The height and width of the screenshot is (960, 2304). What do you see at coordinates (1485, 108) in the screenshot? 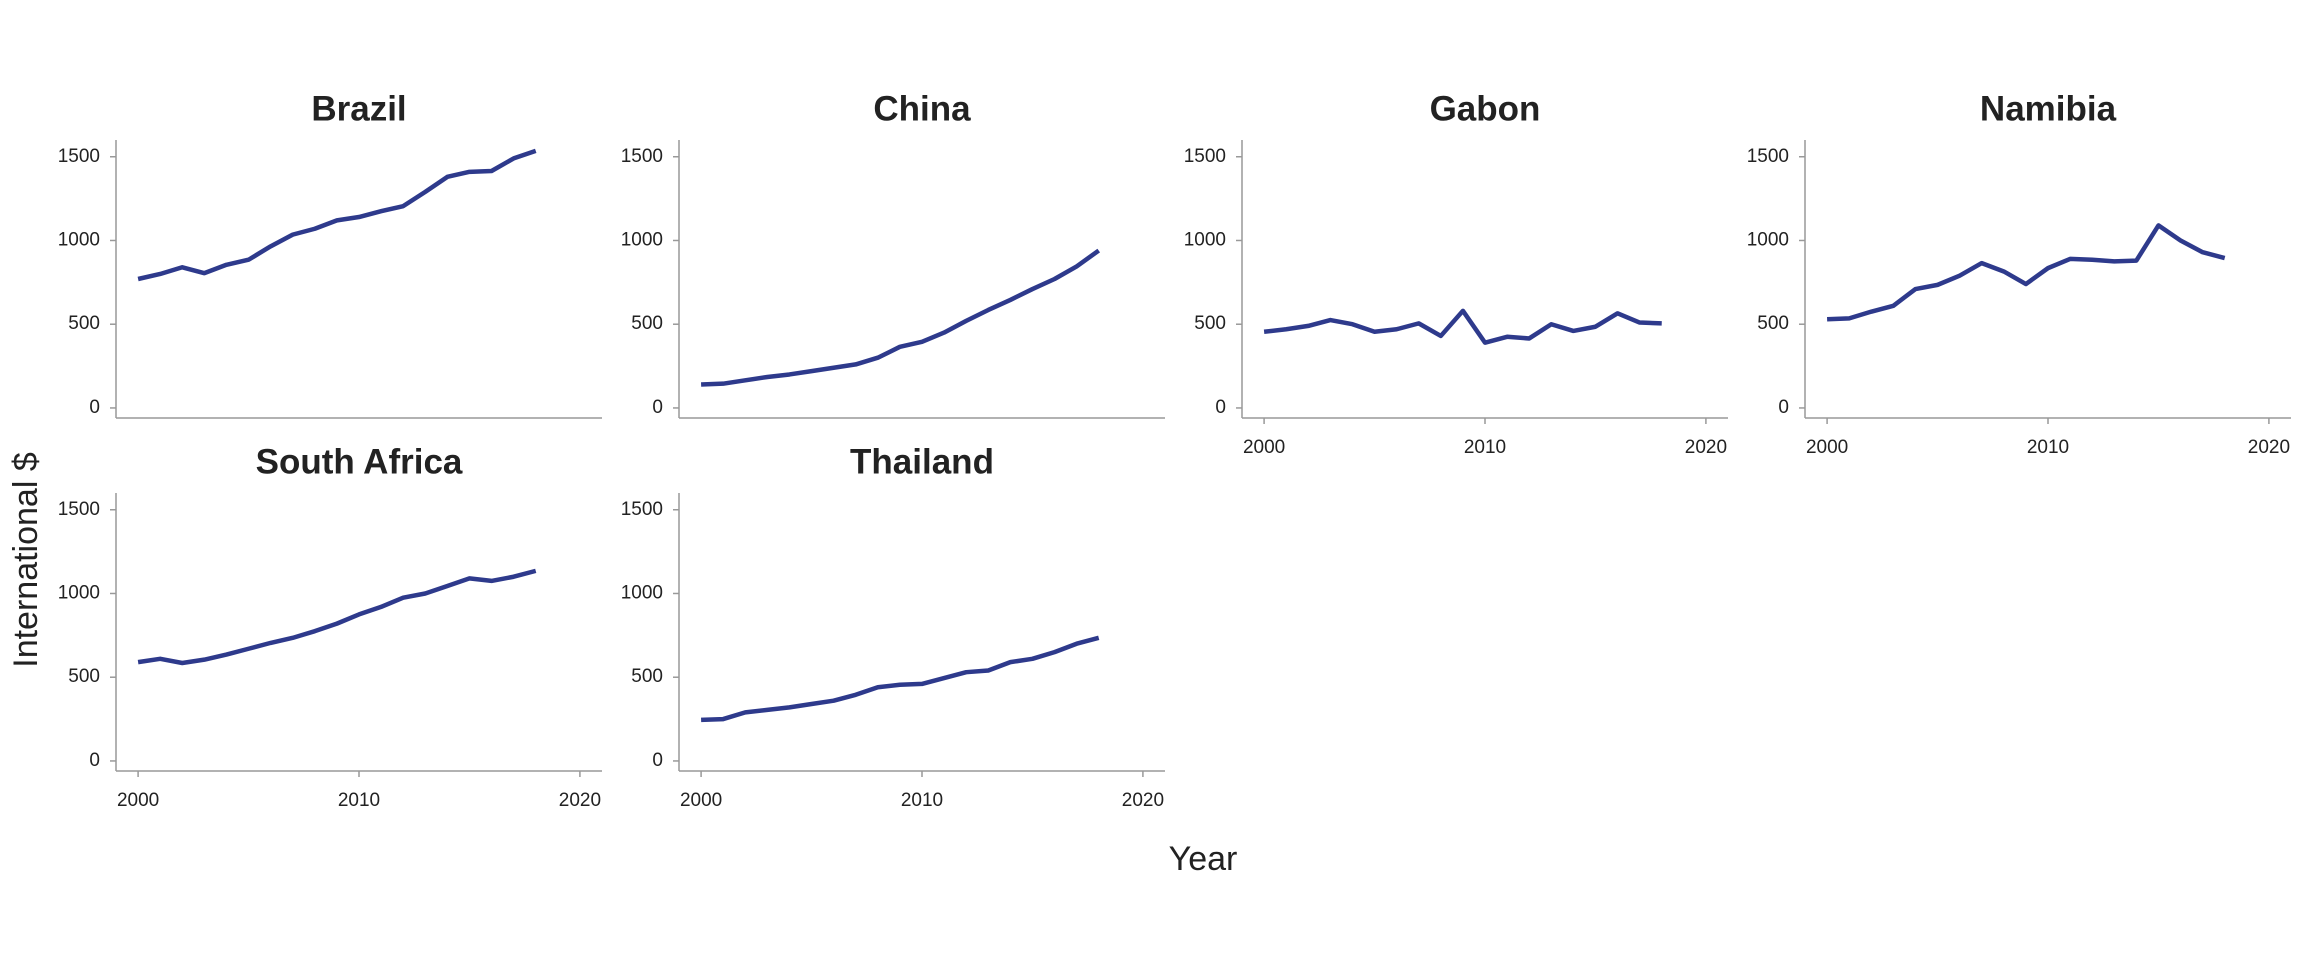
I see `panel-title: Gabon` at bounding box center [1485, 108].